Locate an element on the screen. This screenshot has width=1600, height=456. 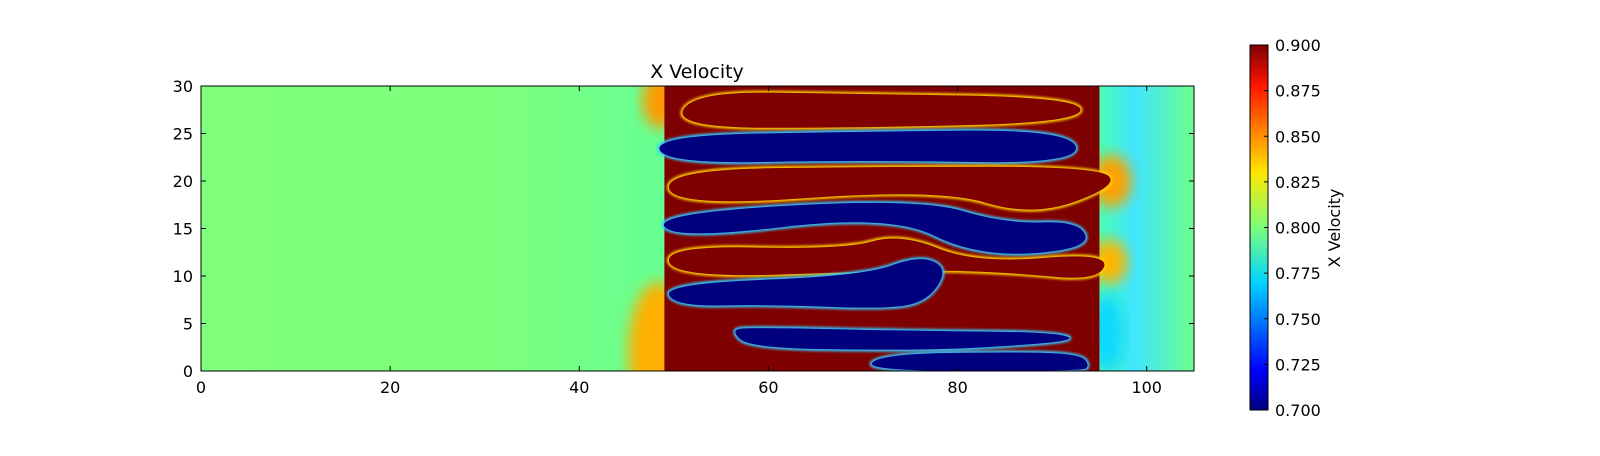
x-tick-label: 100 is located at coordinates (1146, 387).